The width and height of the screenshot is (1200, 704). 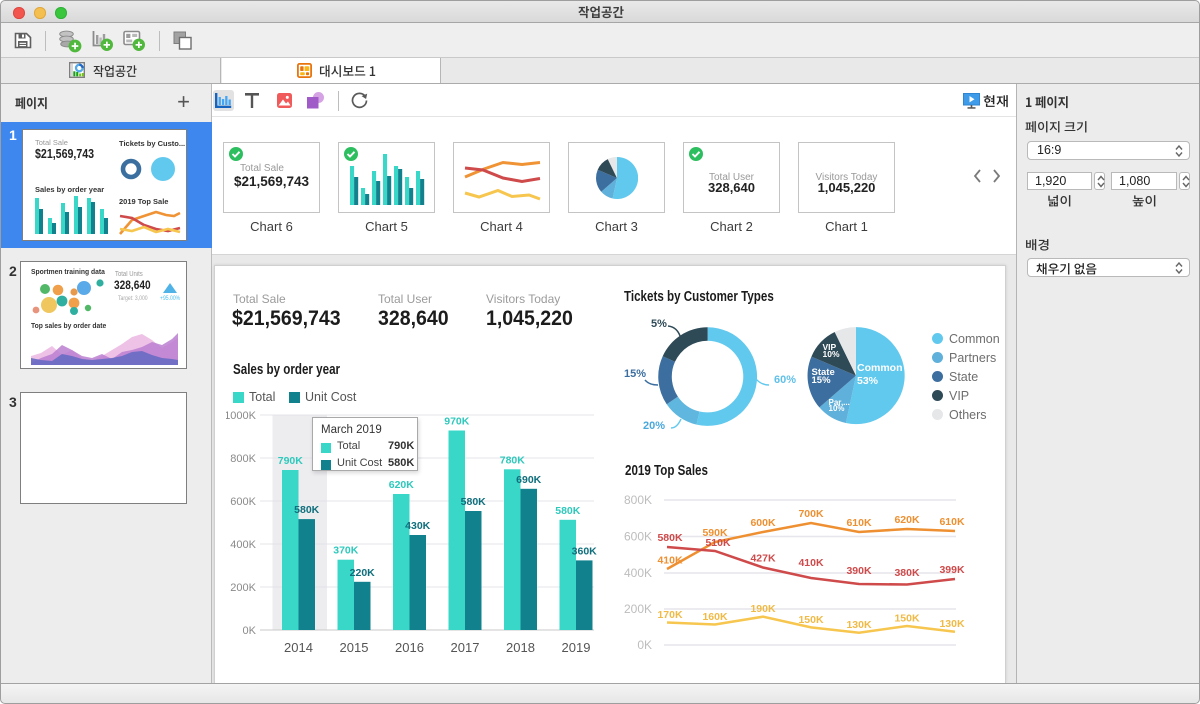 What do you see at coordinates (363, 573) in the screenshot?
I see `svg-text: 220K` at bounding box center [363, 573].